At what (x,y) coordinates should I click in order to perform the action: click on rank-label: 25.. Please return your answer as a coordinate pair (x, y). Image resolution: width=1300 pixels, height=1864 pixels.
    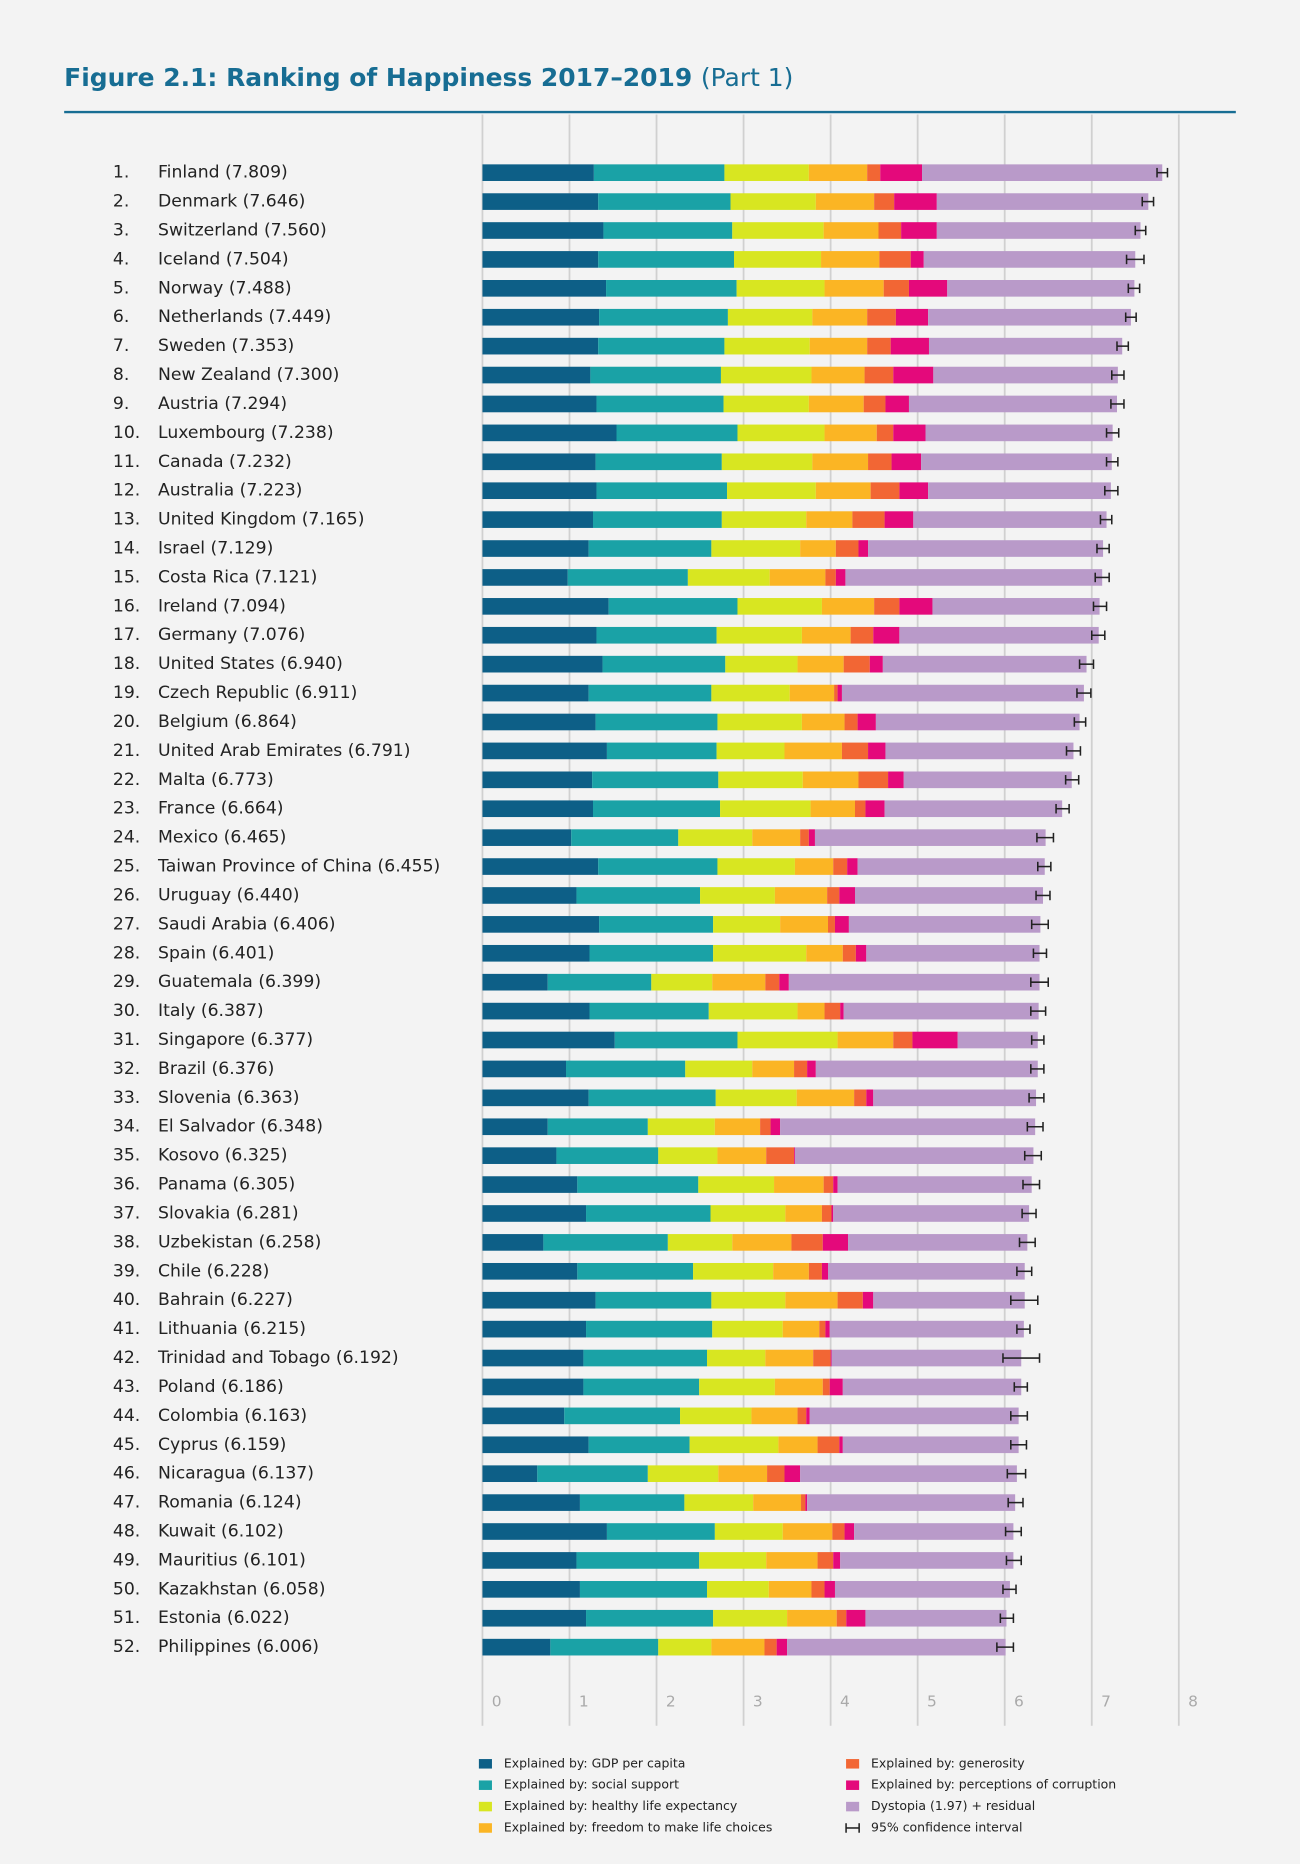
    Looking at the image, I should click on (126, 867).